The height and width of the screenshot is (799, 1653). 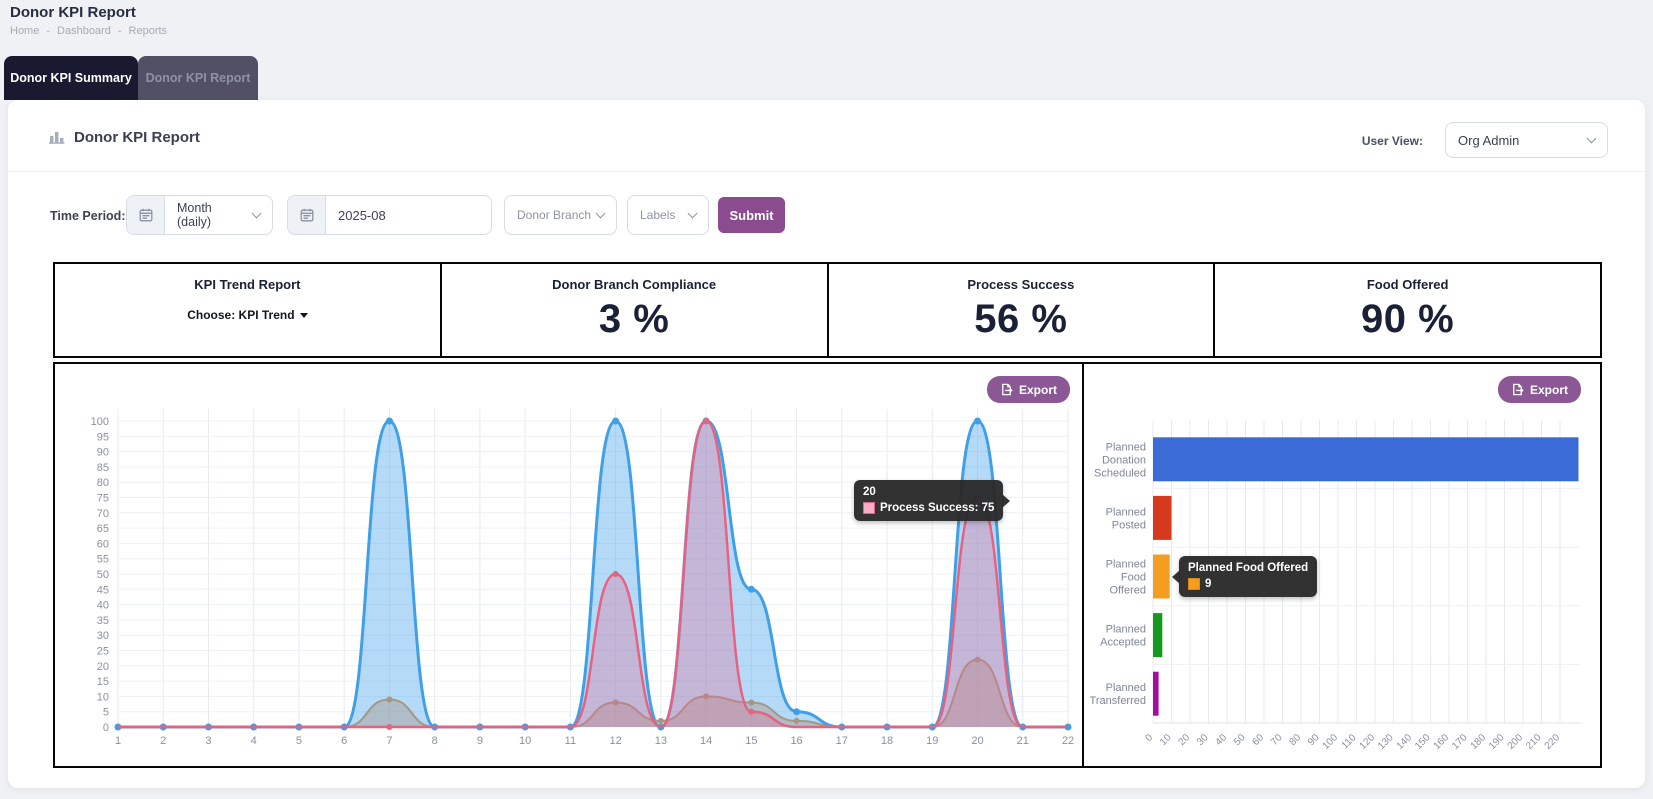 What do you see at coordinates (1120, 473) in the screenshot?
I see `svg-text: Scheduled` at bounding box center [1120, 473].